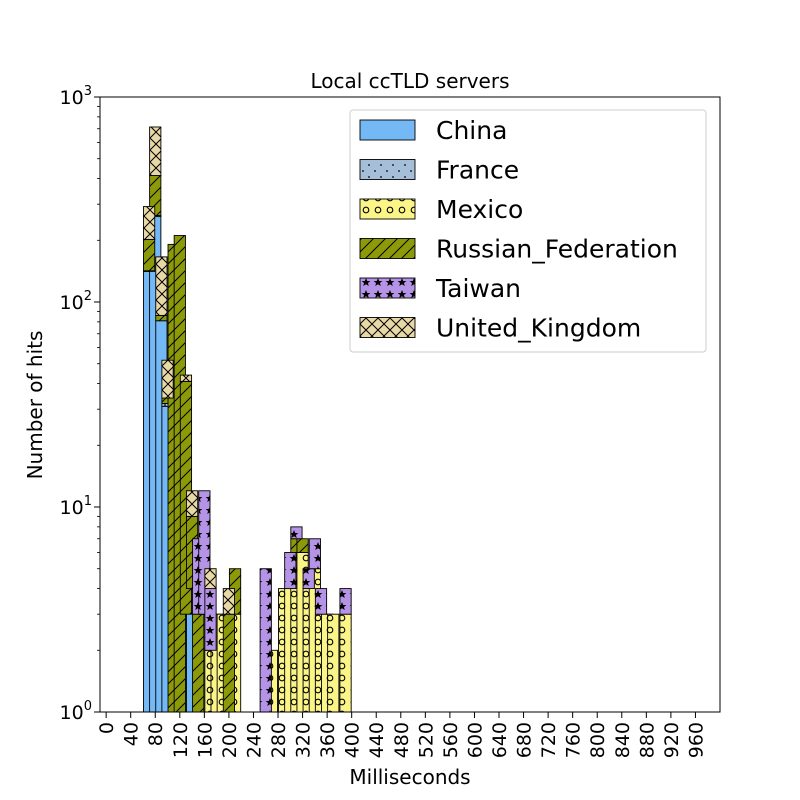 The height and width of the screenshot is (800, 800). Describe the element at coordinates (696, 740) in the screenshot. I see `x-tick-label: 960` at that location.